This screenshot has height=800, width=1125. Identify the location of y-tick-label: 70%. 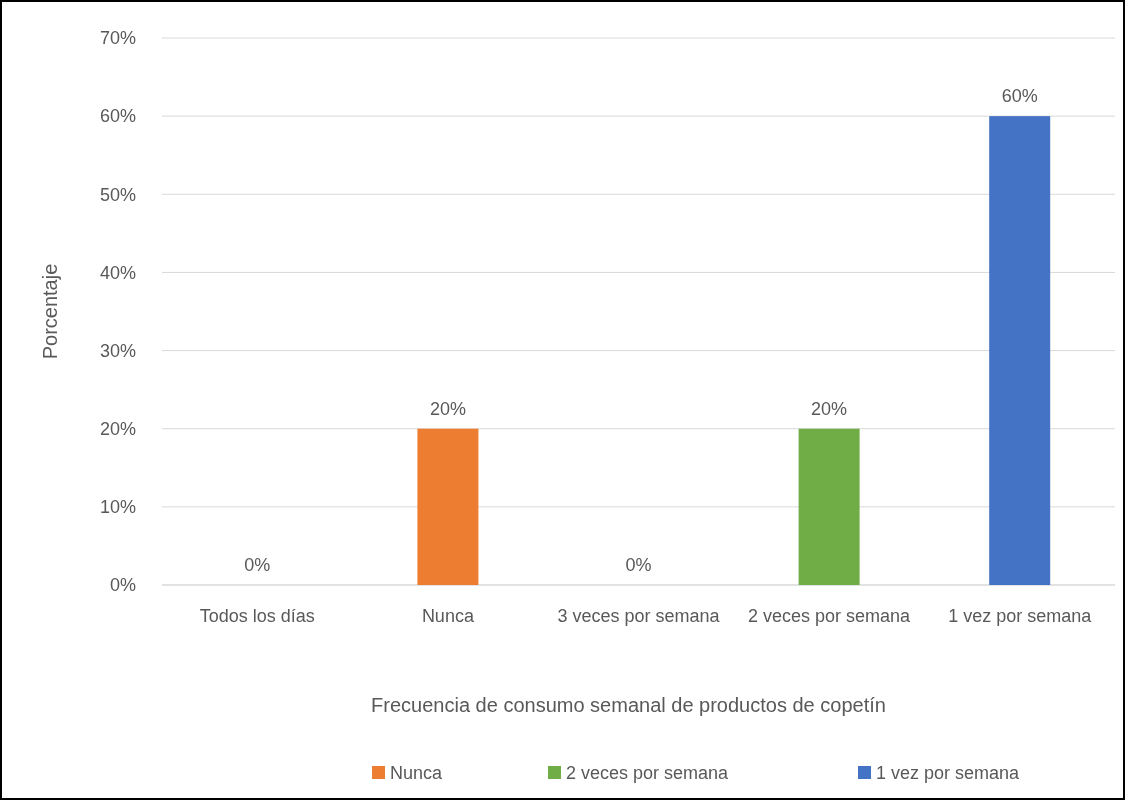
(117, 38).